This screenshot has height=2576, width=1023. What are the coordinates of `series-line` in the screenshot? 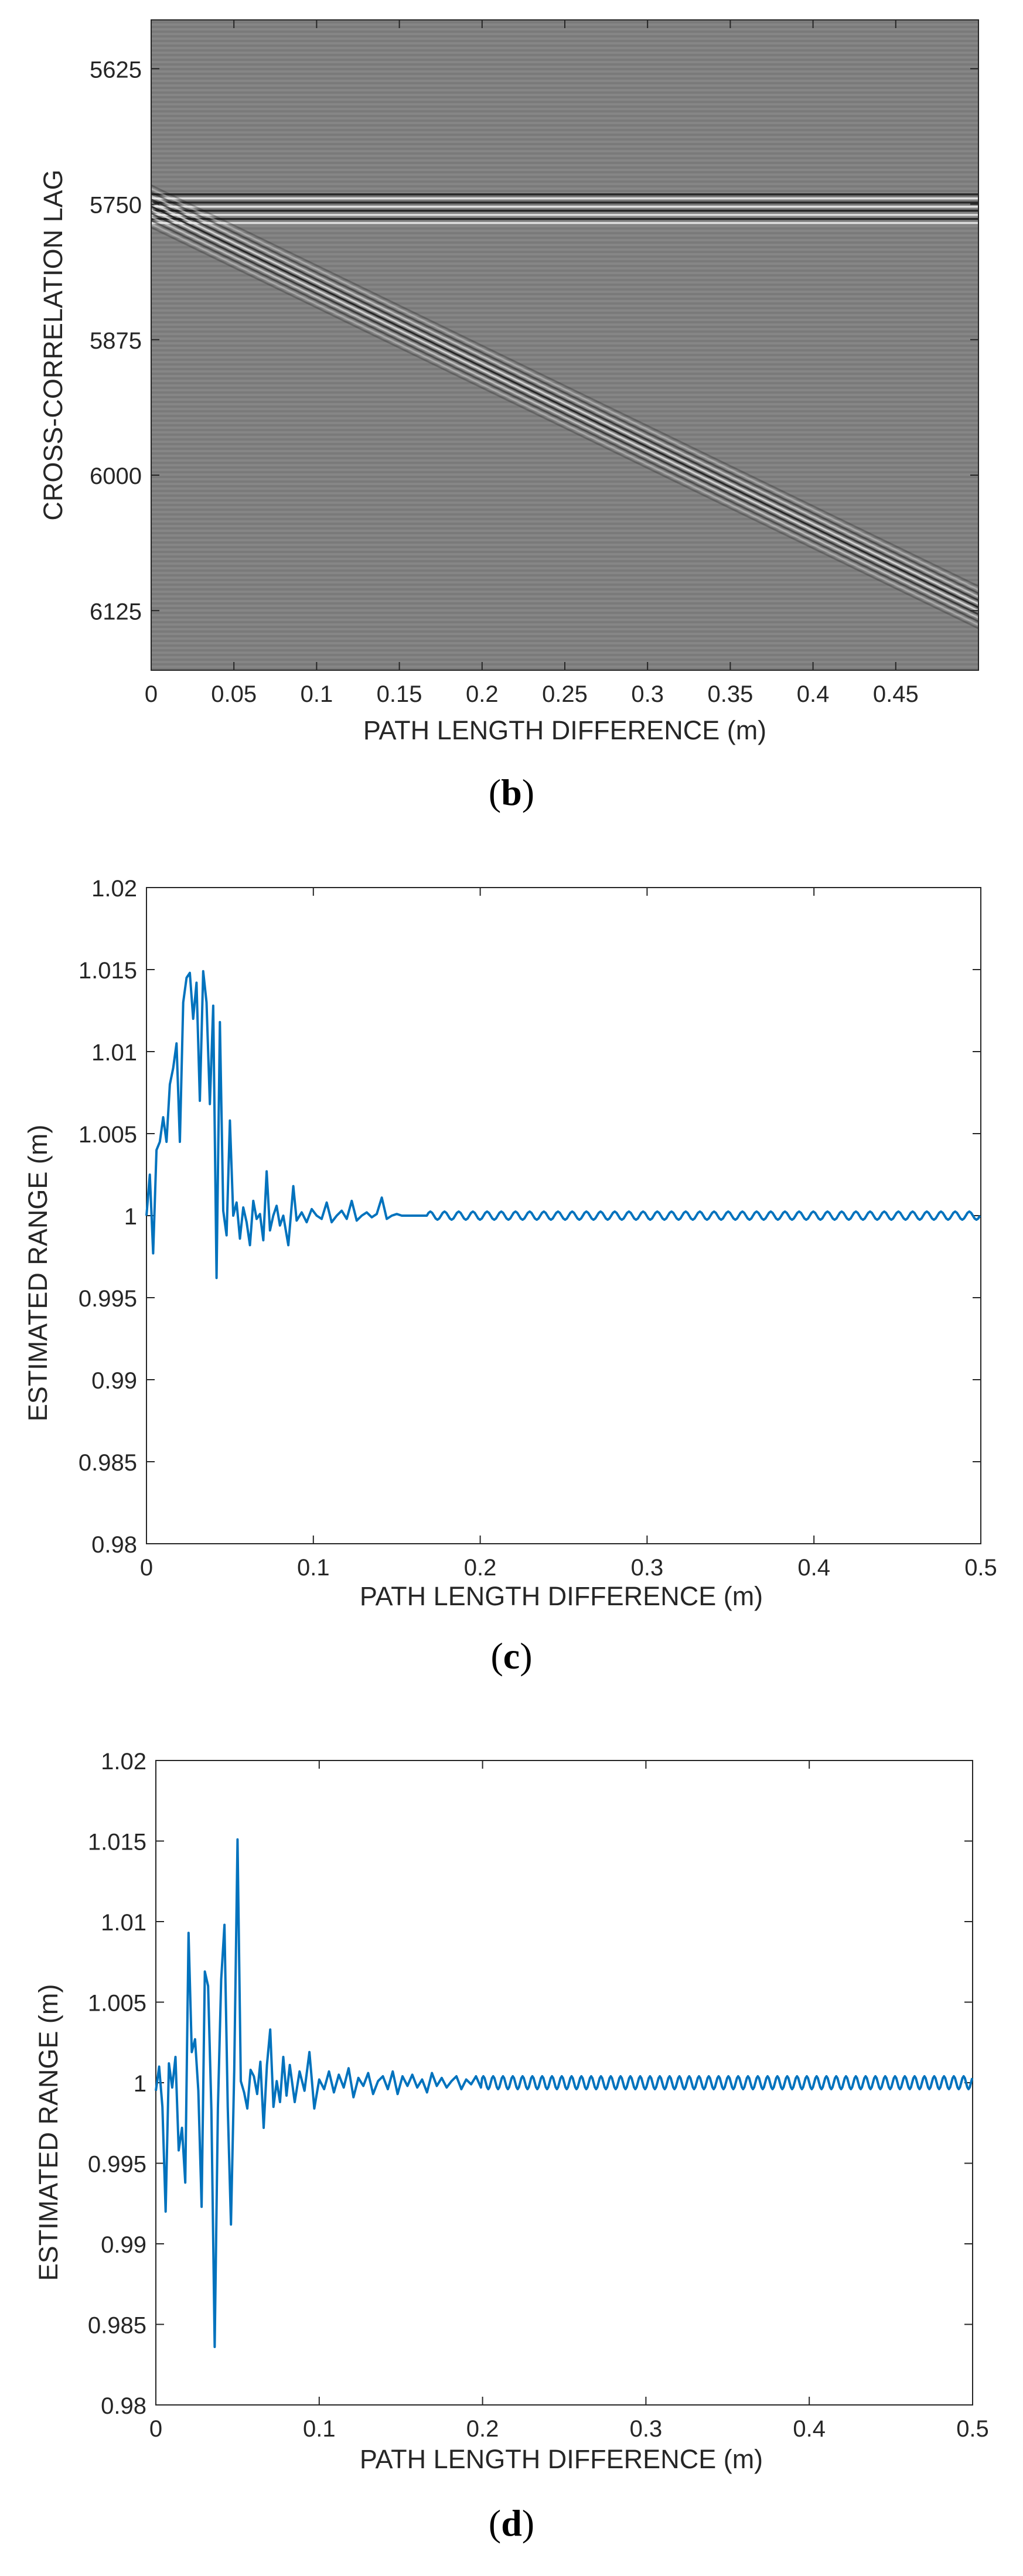 It's located at (563, 1125).